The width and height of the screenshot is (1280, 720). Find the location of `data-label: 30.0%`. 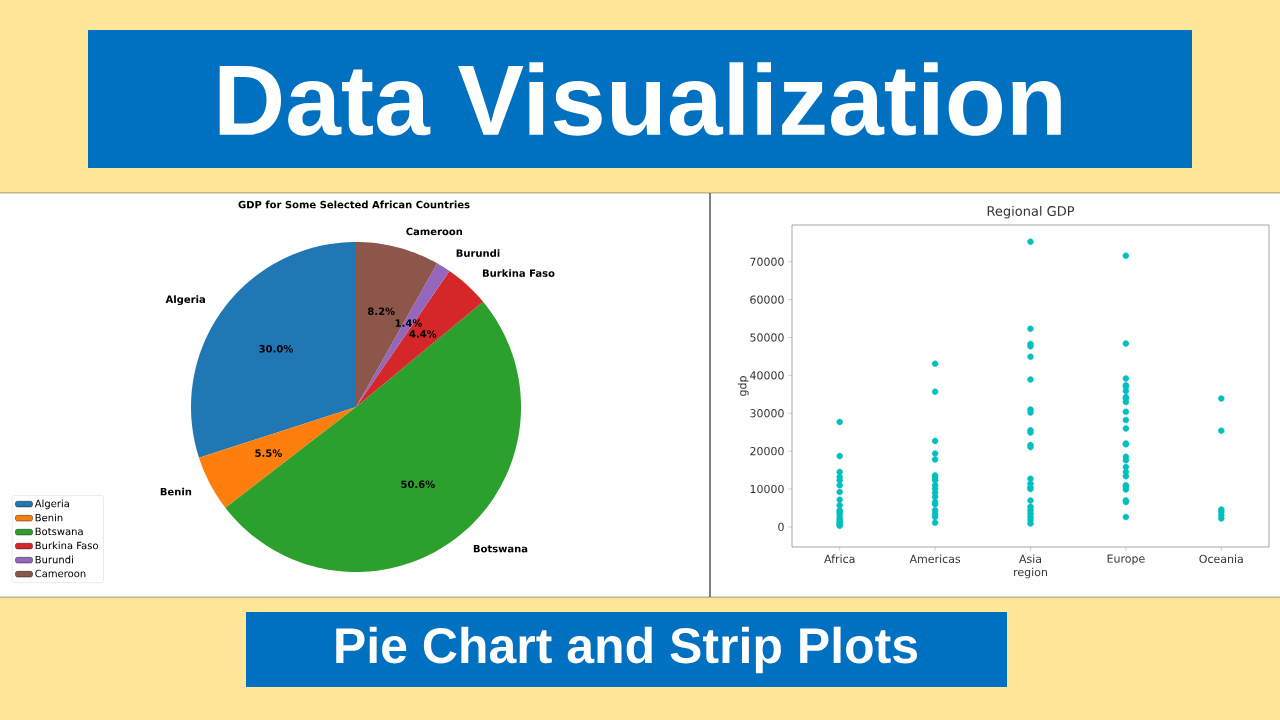

data-label: 30.0% is located at coordinates (276, 348).